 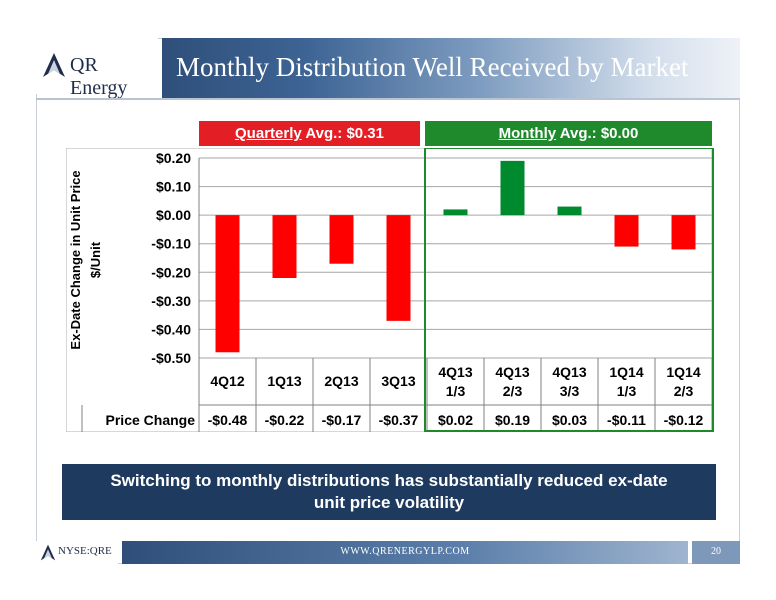 I want to click on y-tick-label: $0.20, so click(x=173, y=158).